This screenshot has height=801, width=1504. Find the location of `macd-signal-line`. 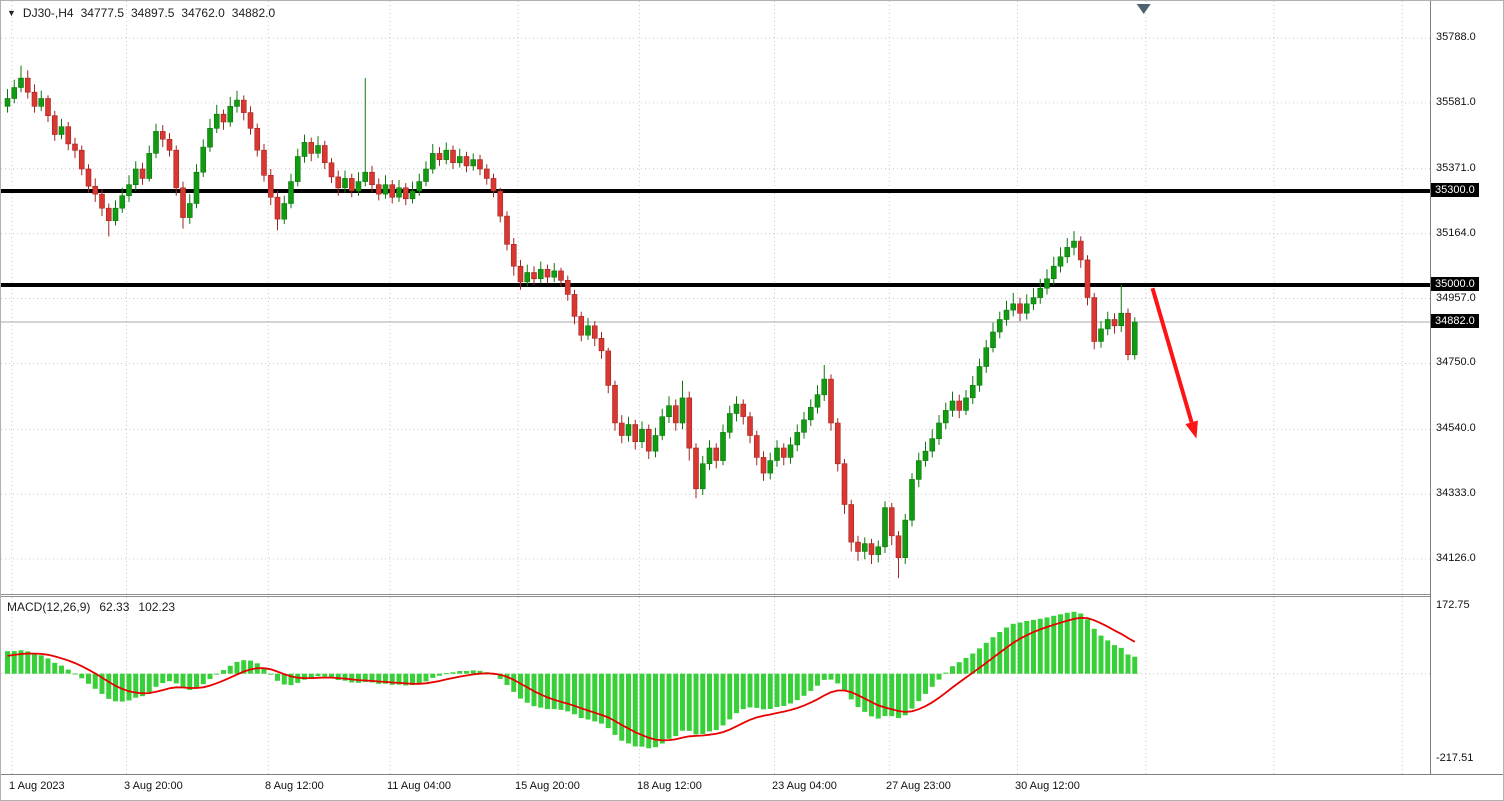

macd-signal-line is located at coordinates (571, 679).